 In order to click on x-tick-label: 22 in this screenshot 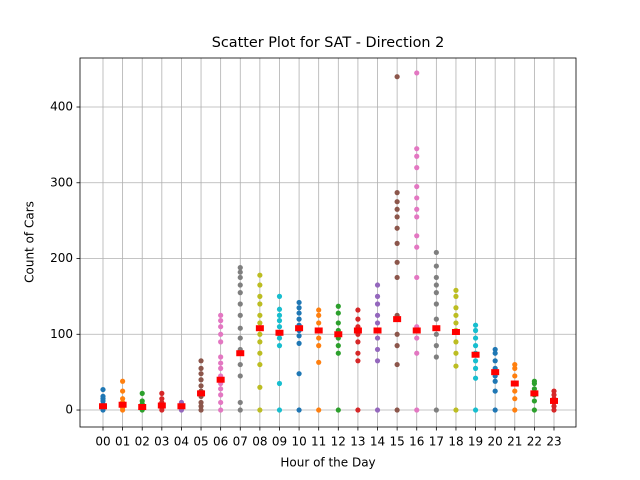, I will do `click(534, 442)`.